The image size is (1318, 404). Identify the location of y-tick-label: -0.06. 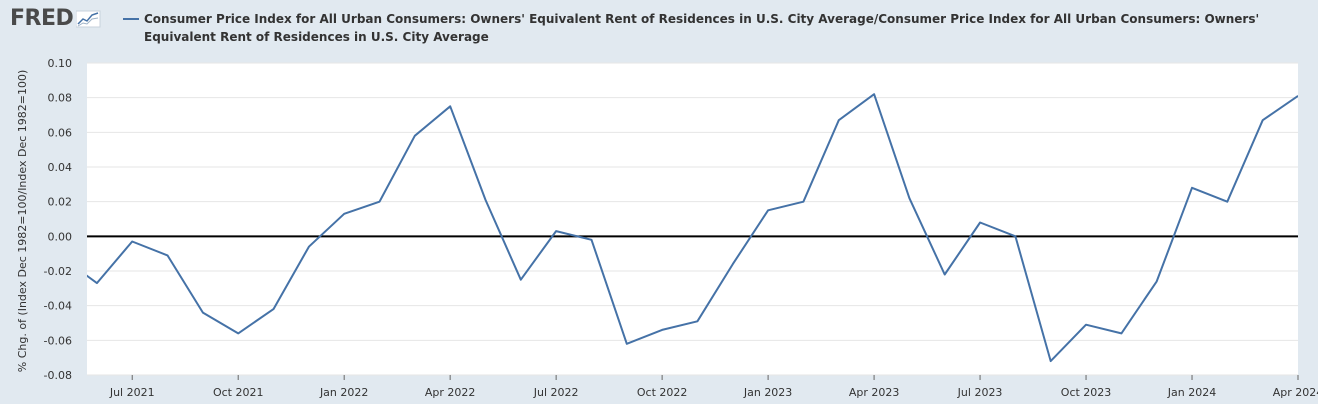
(58, 340).